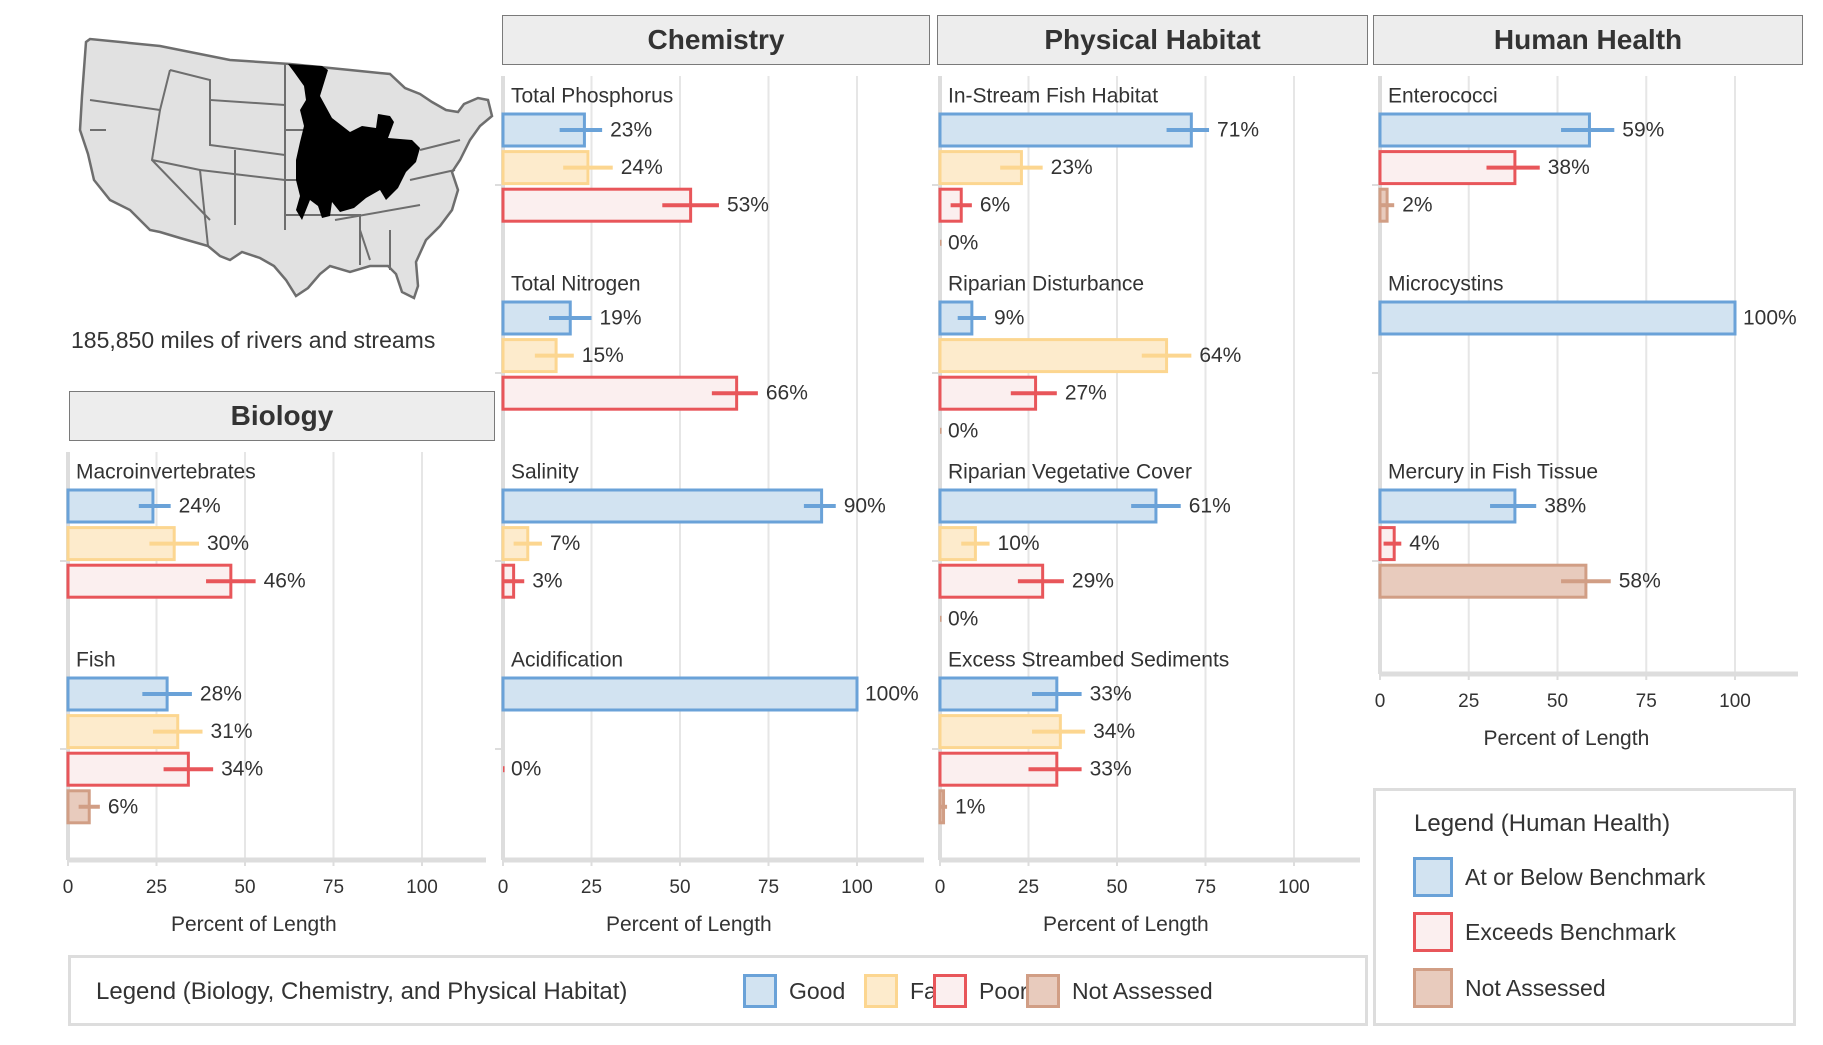 The width and height of the screenshot is (1823, 1045). I want to click on data-label-enterococci-good: 59%, so click(1643, 130).